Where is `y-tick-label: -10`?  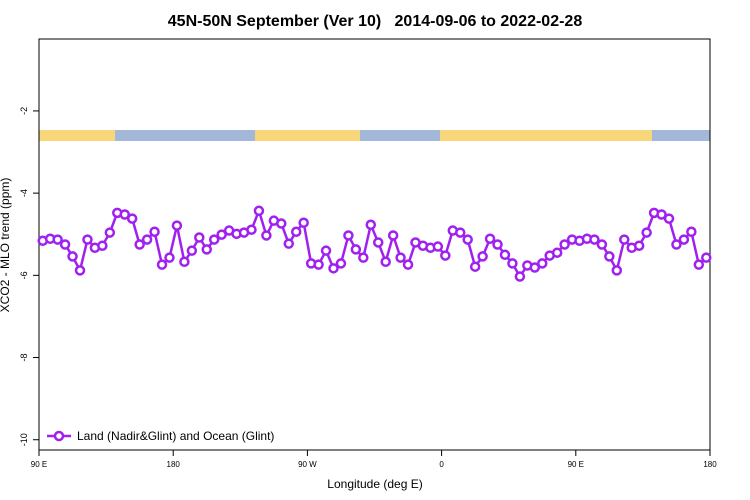 y-tick-label: -10 is located at coordinates (24, 439).